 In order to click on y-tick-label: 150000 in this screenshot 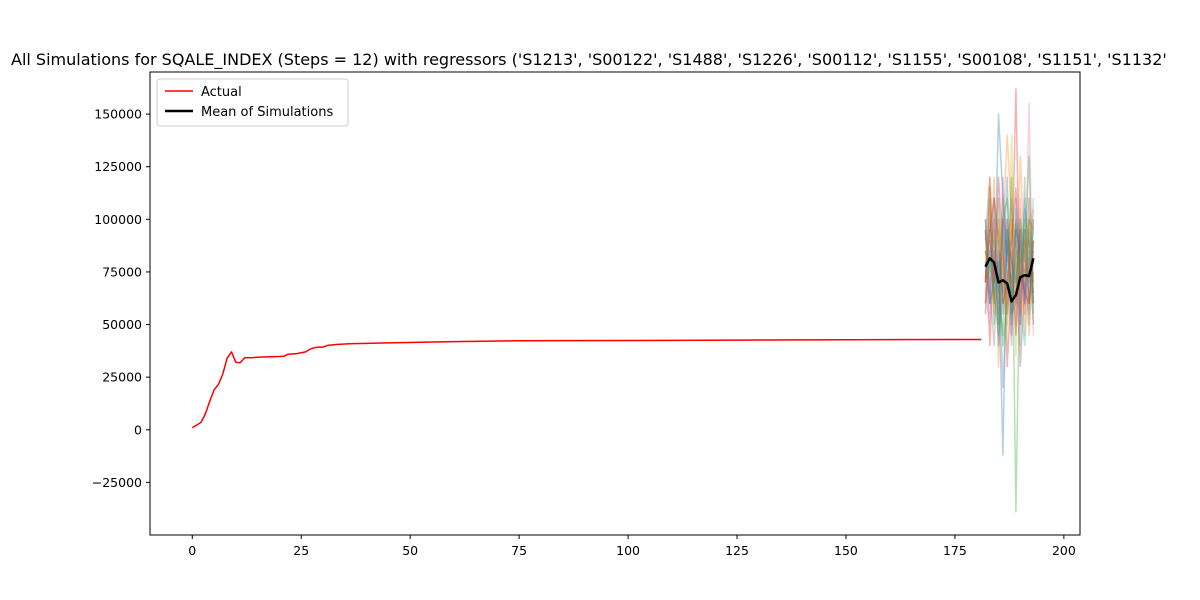, I will do `click(118, 114)`.